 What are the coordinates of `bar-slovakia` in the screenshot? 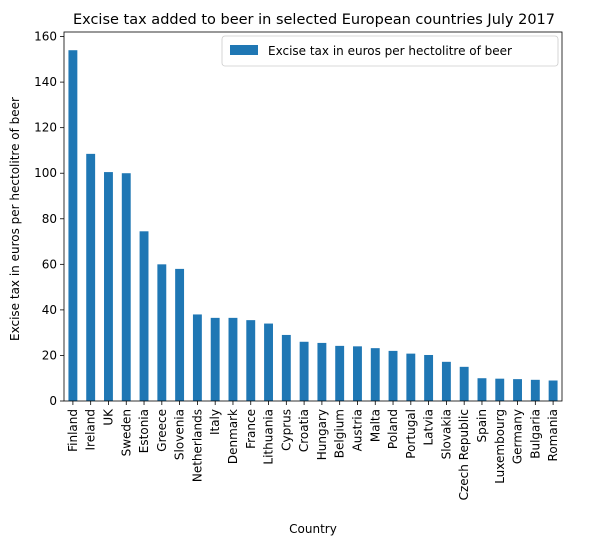 It's located at (446, 381).